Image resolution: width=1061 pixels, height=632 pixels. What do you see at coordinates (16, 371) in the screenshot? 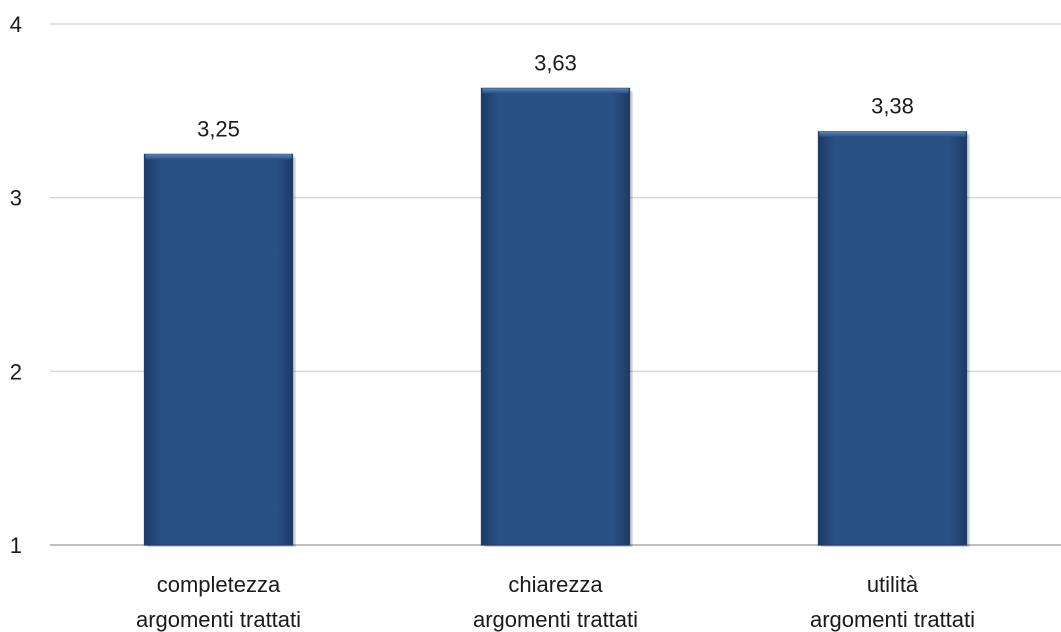
I see `y-tick-label: 2` at bounding box center [16, 371].